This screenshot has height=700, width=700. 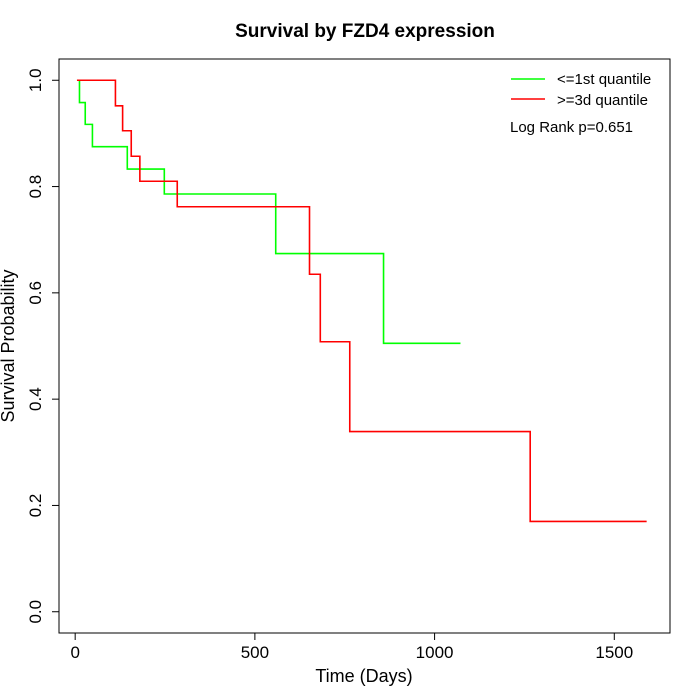 I want to click on y-tick-label: 1.0, so click(x=35, y=80).